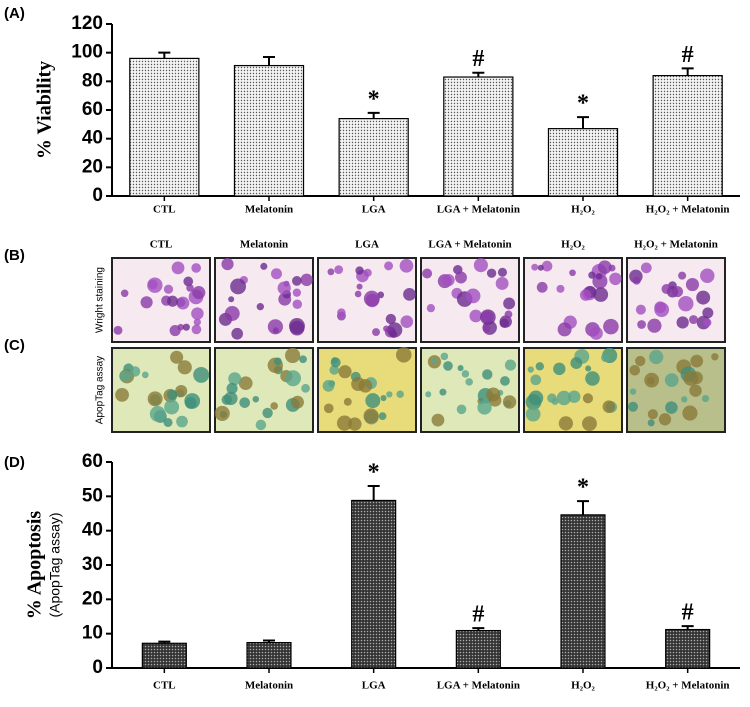 This screenshot has width=750, height=707. What do you see at coordinates (55, 564) in the screenshot?
I see `y-axis-sublabel: (ApopTag assay)` at bounding box center [55, 564].